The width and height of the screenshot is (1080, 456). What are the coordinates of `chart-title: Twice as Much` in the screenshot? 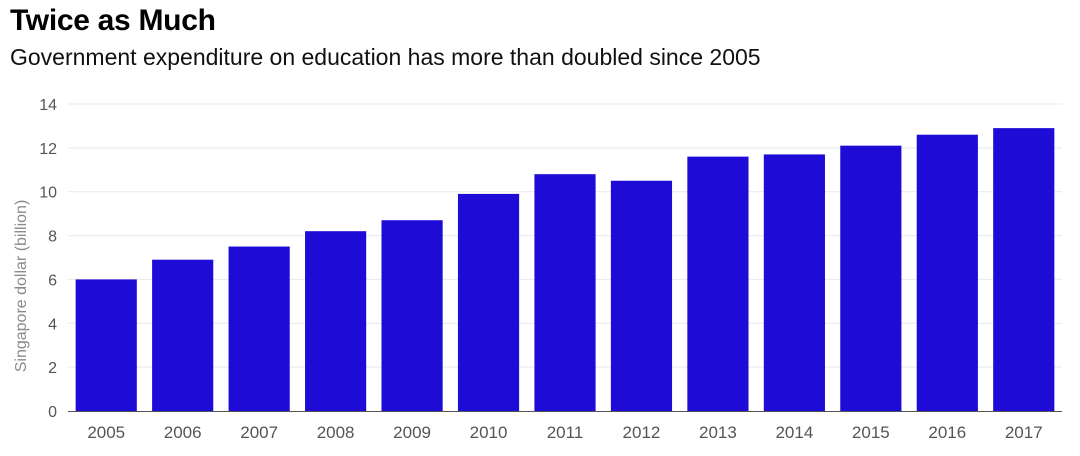 It's located at (113, 20).